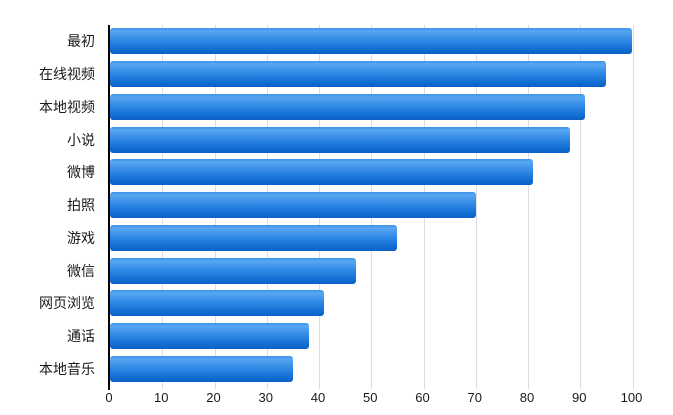  Describe the element at coordinates (47, 205) in the screenshot. I see `y-axis-labels: 最初在线视频本地视频小说微博拍照游戏微信网页浏览通话本地音乐` at that location.